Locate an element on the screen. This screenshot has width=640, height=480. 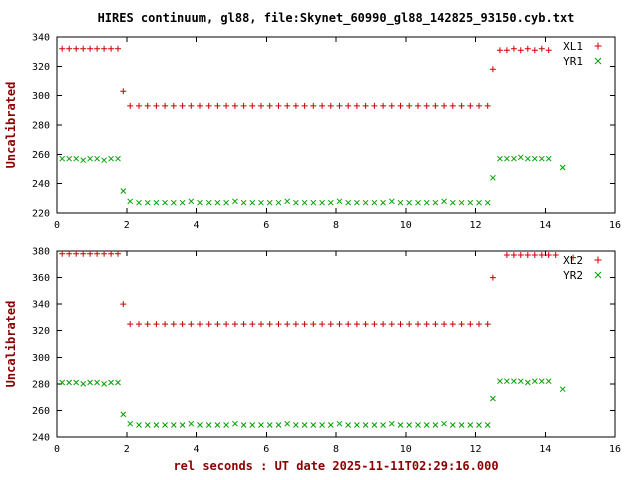
y-tick-label: 260 is located at coordinates (41, 155).